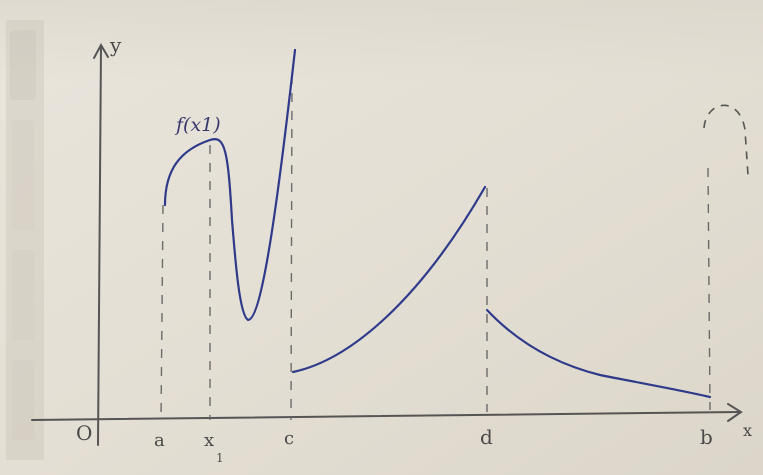 The height and width of the screenshot is (475, 763). What do you see at coordinates (735, 412) in the screenshot?
I see `x-axis-arrow` at bounding box center [735, 412].